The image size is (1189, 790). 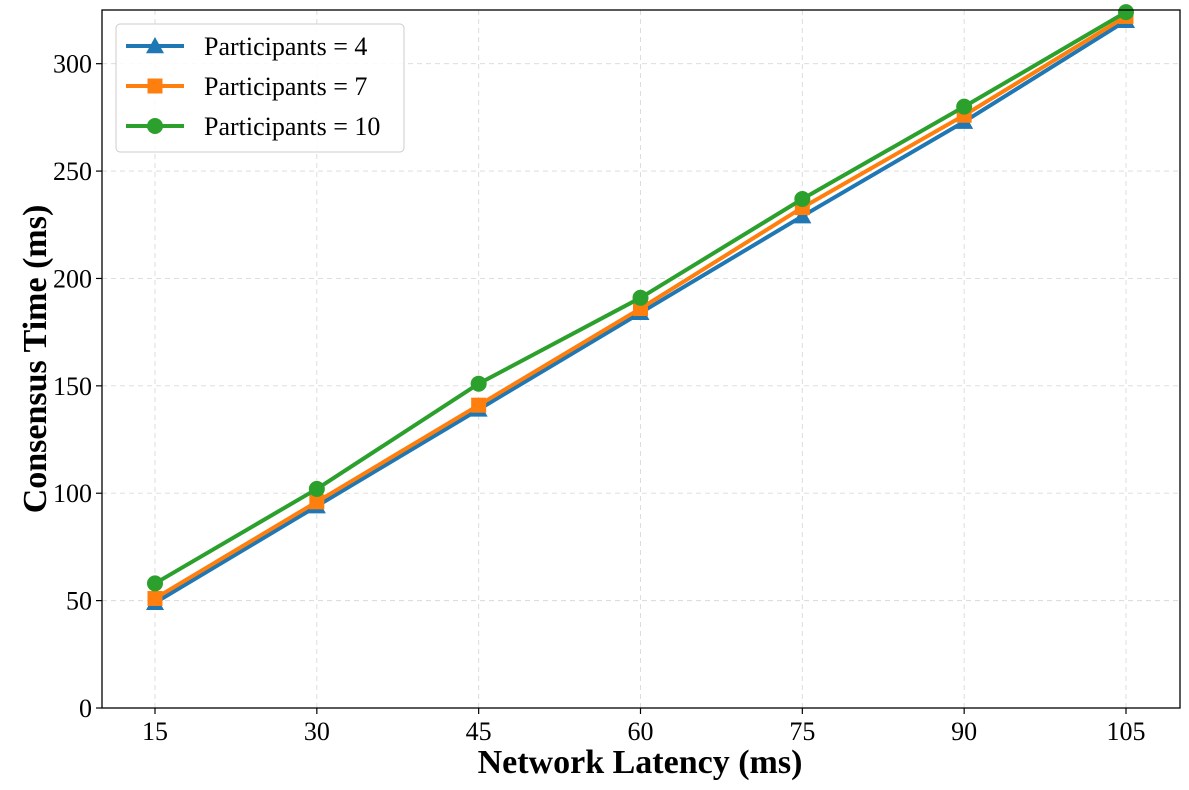 I want to click on y-tick-label: 150, so click(x=72, y=386).